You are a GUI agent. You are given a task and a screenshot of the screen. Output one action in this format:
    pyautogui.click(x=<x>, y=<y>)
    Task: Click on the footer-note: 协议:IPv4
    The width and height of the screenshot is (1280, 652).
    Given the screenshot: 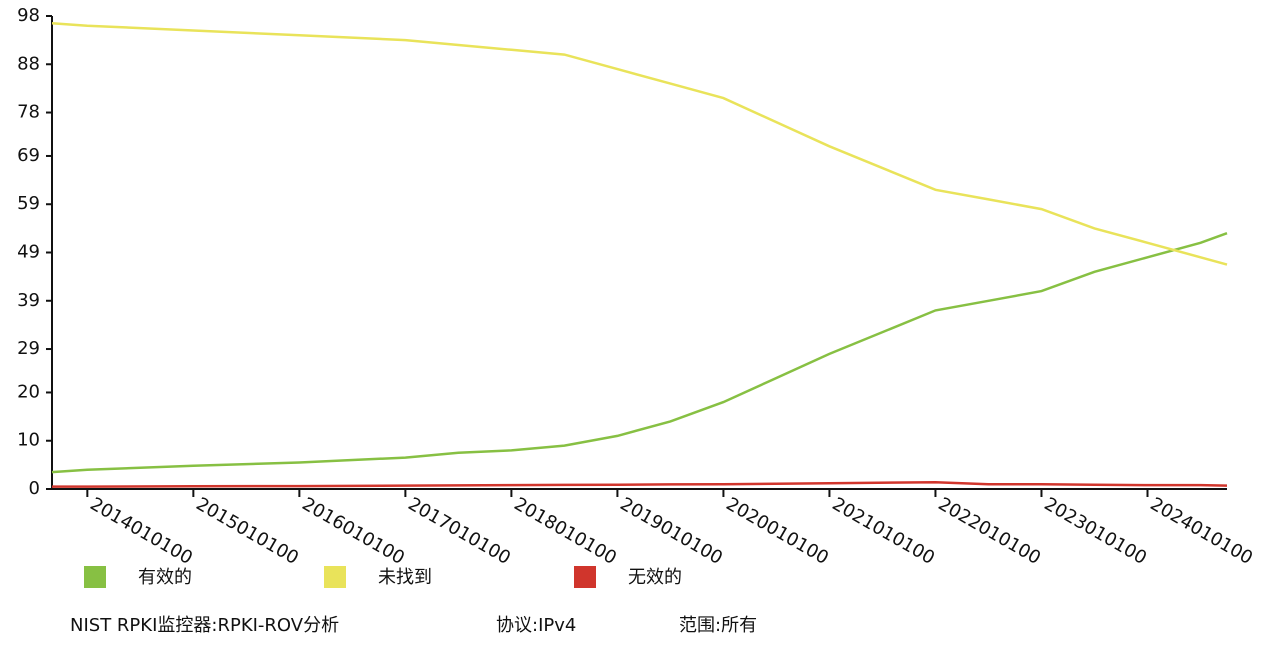 What is the action you would take?
    pyautogui.click(x=536, y=625)
    